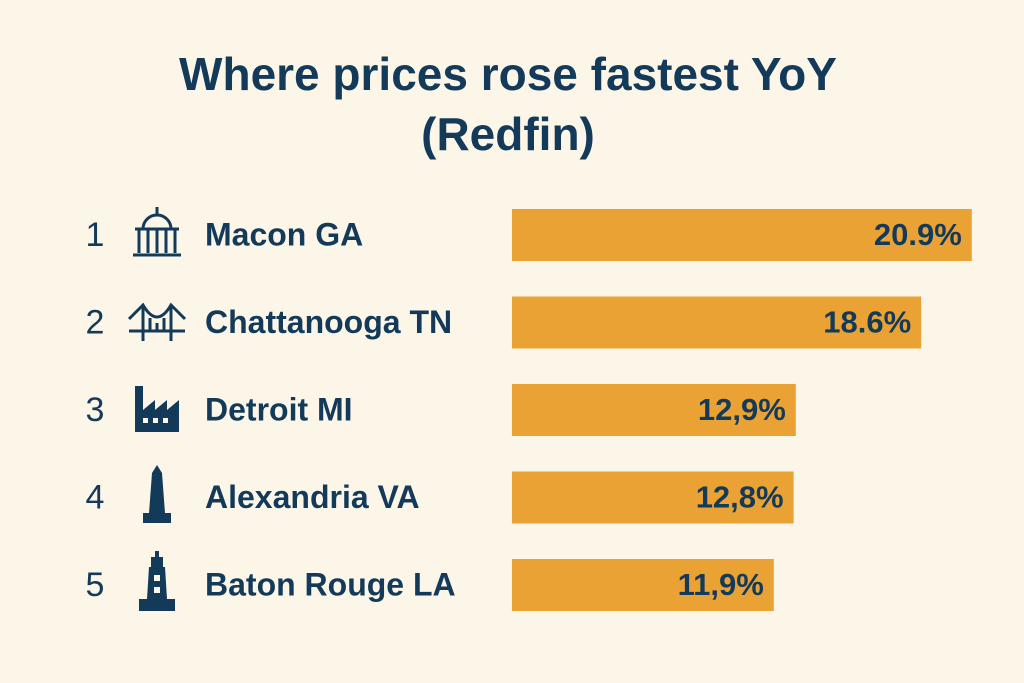 The image size is (1024, 683). Describe the element at coordinates (328, 322) in the screenshot. I see `category-label: Chattanooga TN` at that location.